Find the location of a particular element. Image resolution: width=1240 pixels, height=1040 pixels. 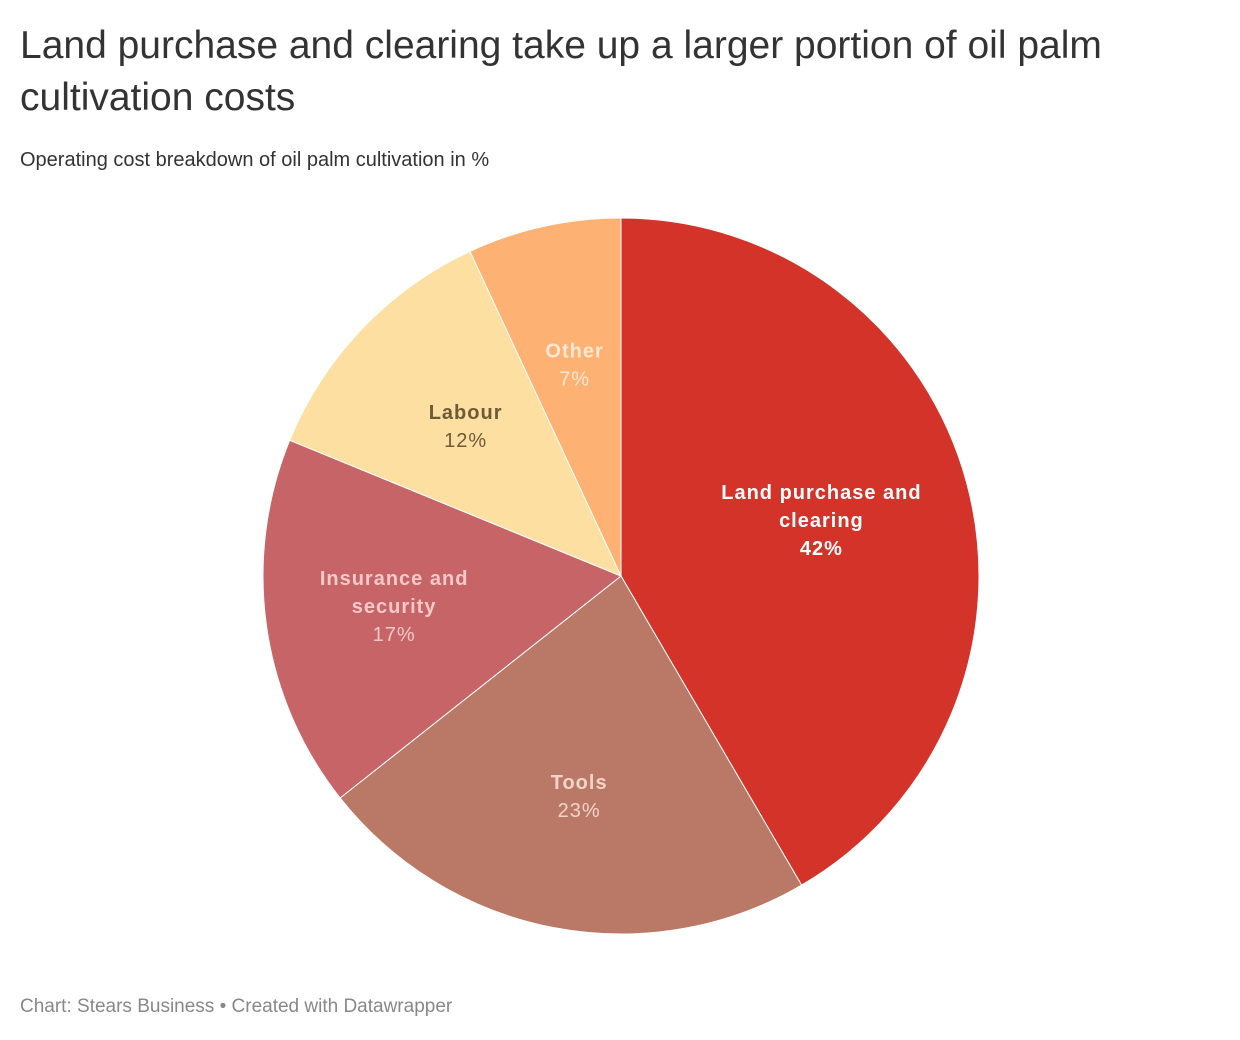

slice-category-label: Other is located at coordinates (574, 352).